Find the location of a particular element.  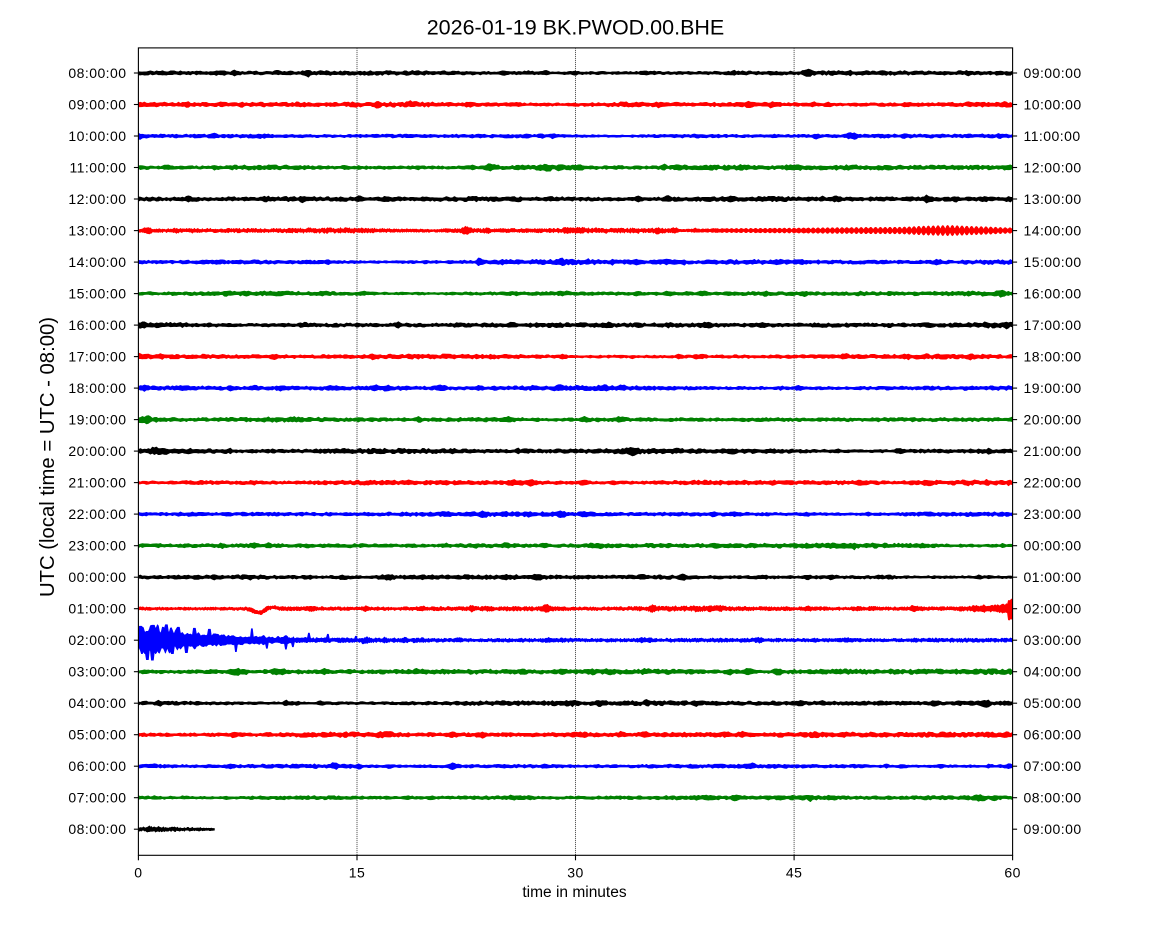

svg-text: time in minutes is located at coordinates (574, 892).